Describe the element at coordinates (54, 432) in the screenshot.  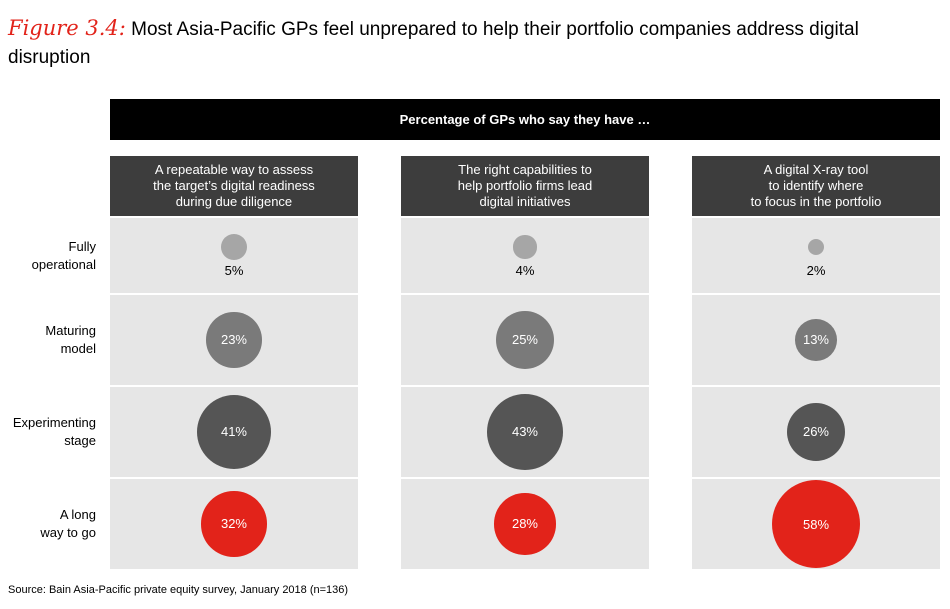
I see `row-label: Experimenting stage` at that location.